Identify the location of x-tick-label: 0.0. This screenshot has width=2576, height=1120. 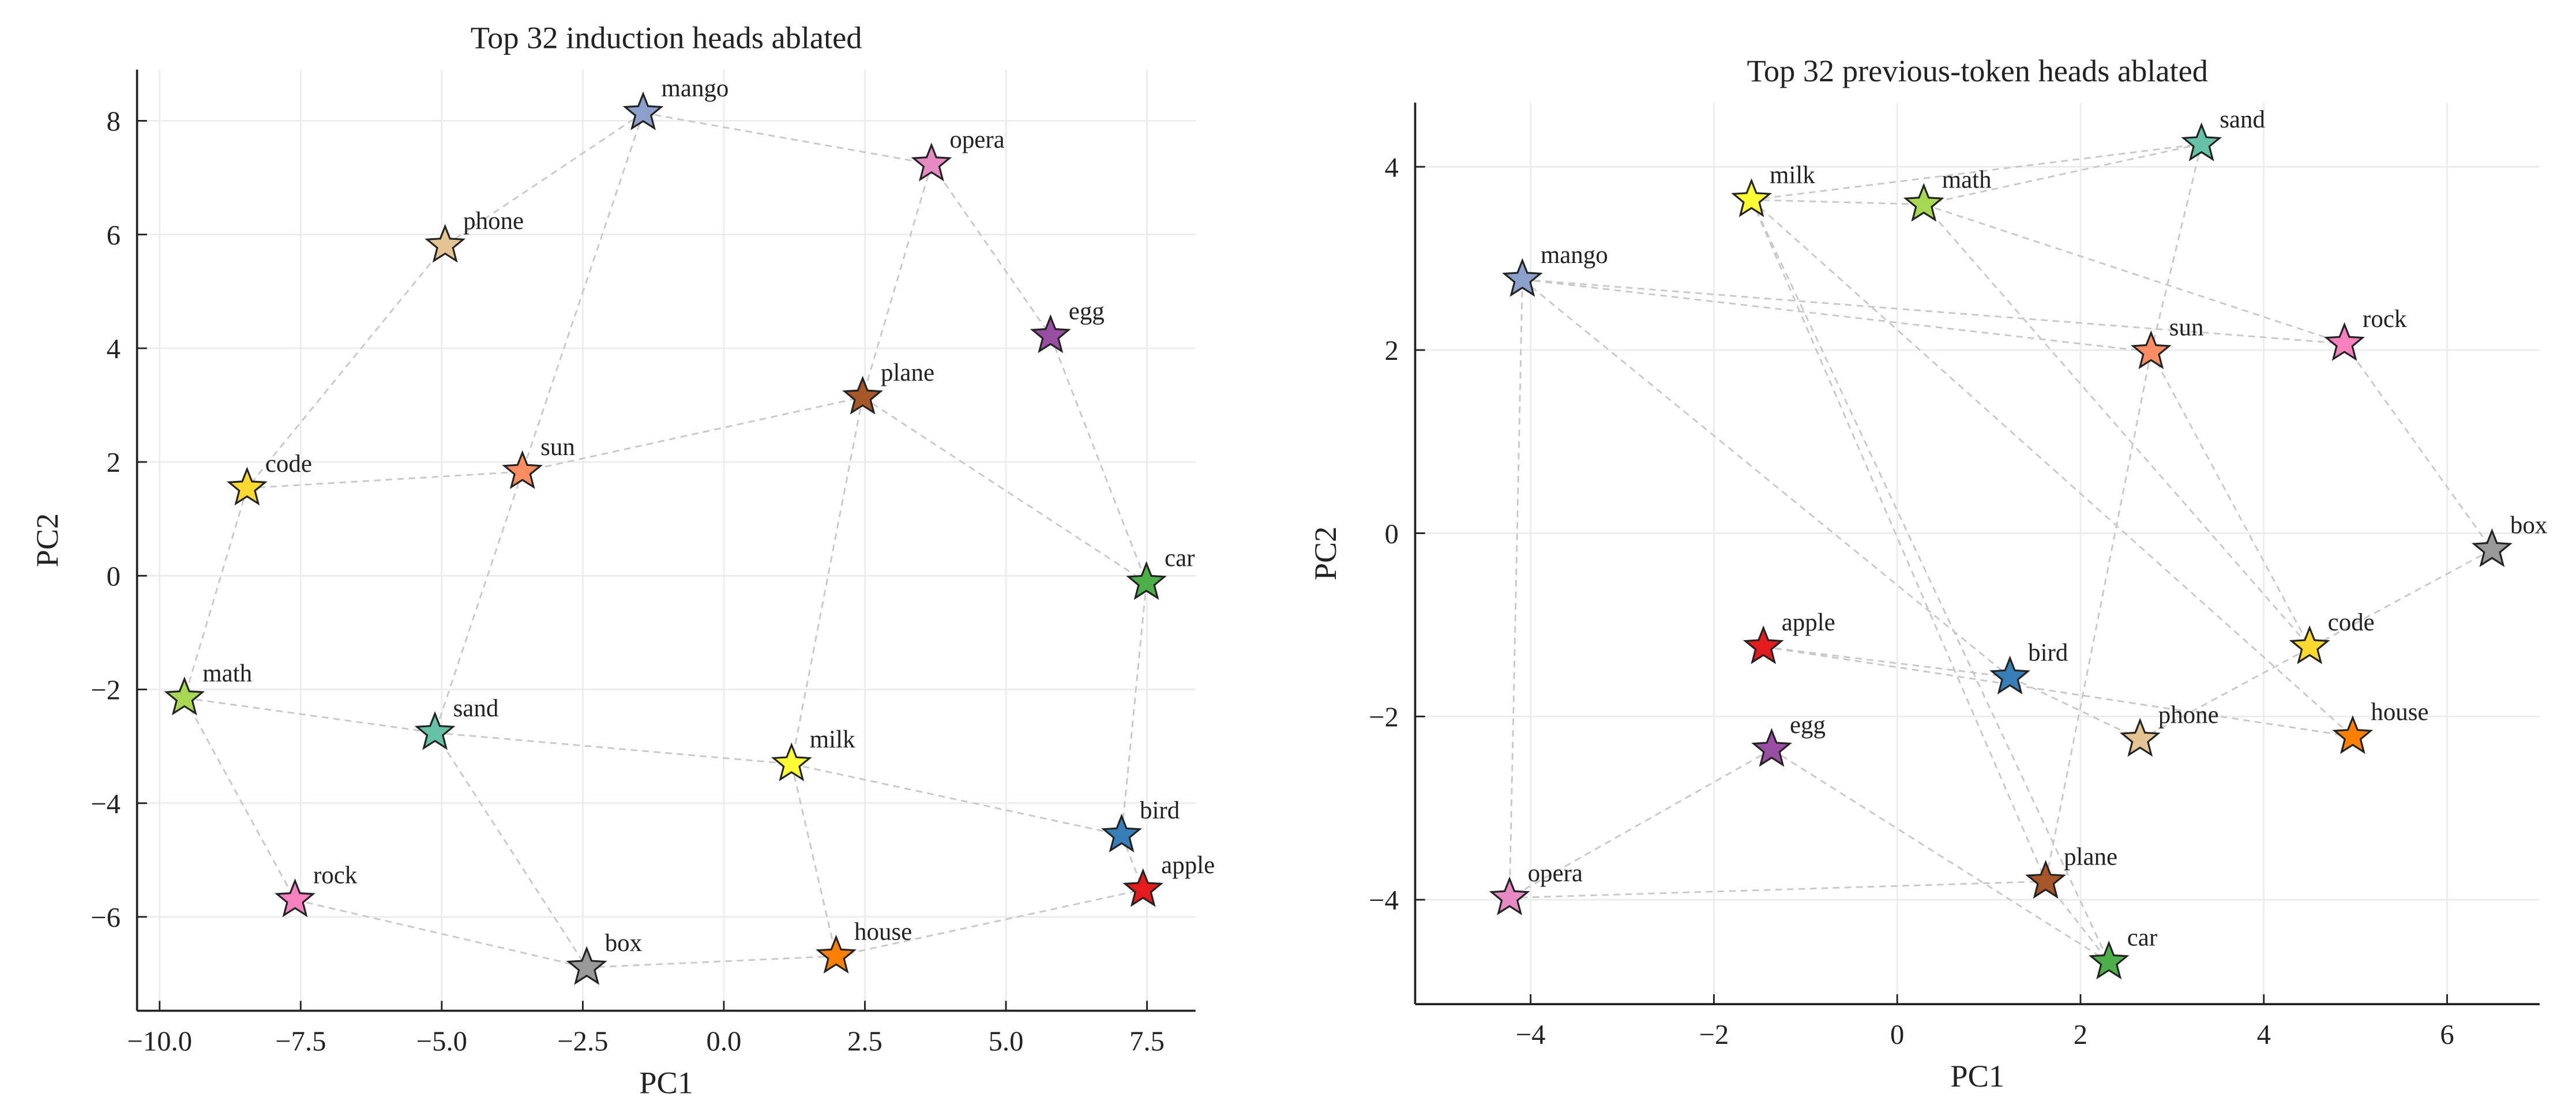
(724, 1041).